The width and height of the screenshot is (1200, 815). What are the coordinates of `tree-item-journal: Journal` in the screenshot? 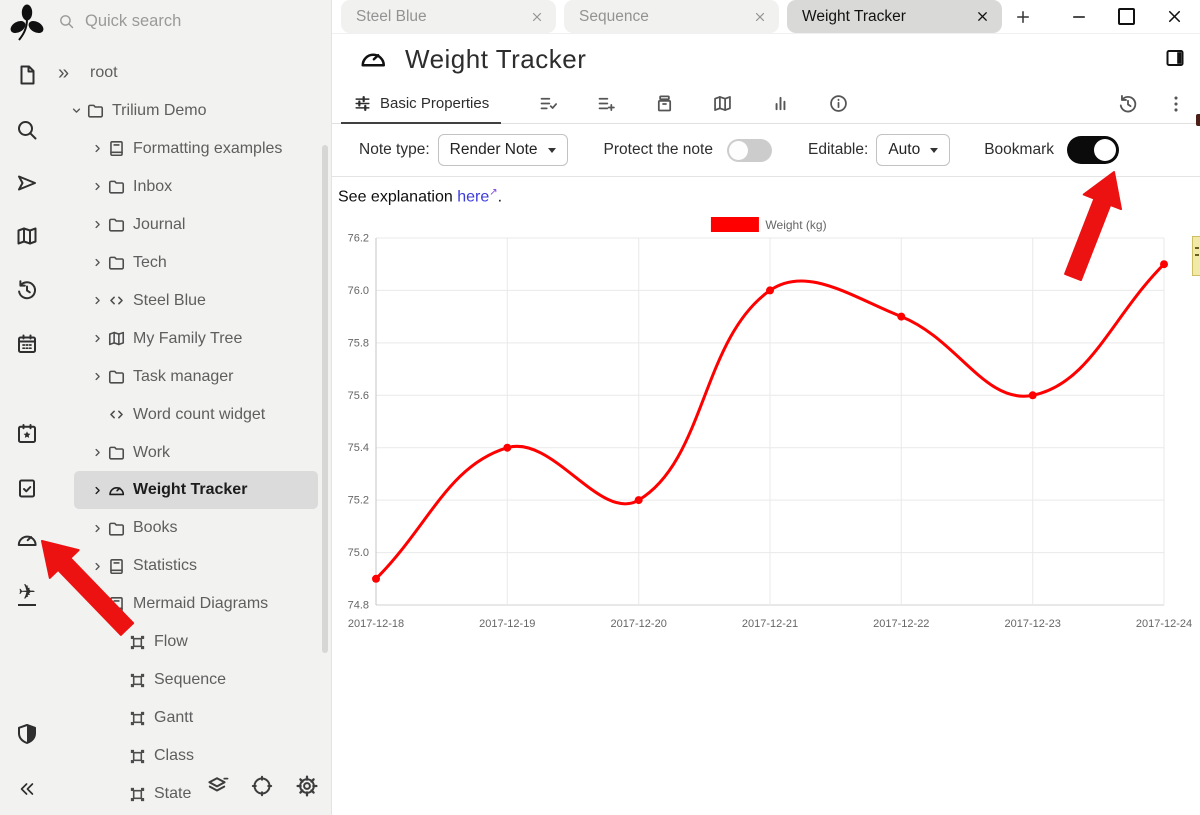 It's located at (192, 225).